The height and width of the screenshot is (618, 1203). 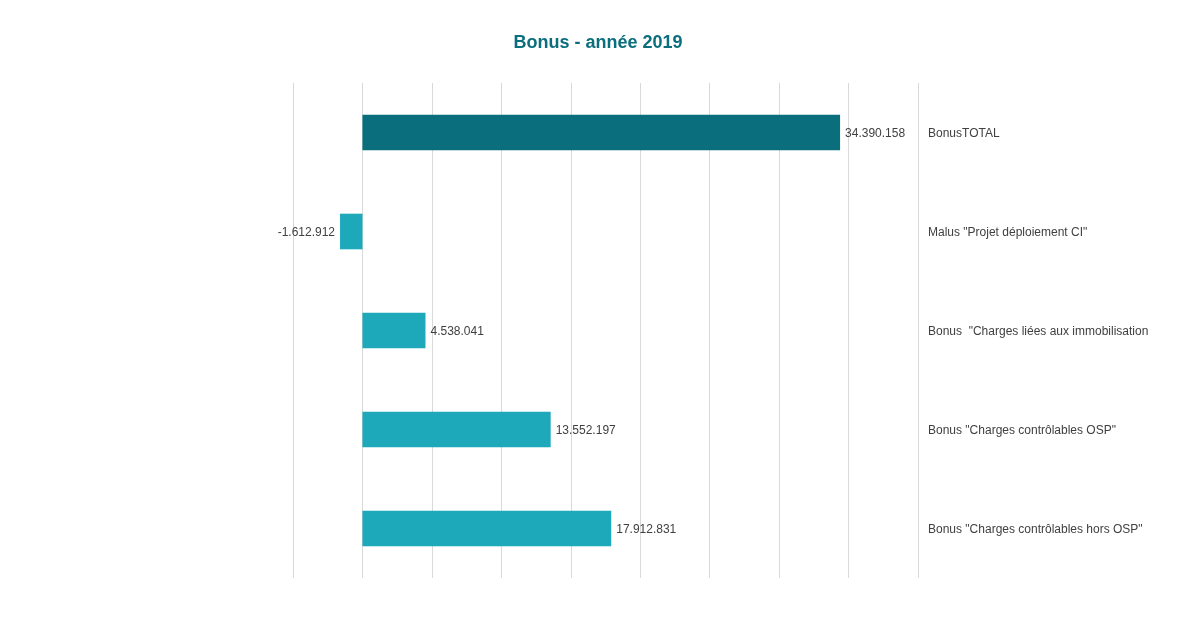 I want to click on data-label: -1.612.912, so click(x=306, y=231).